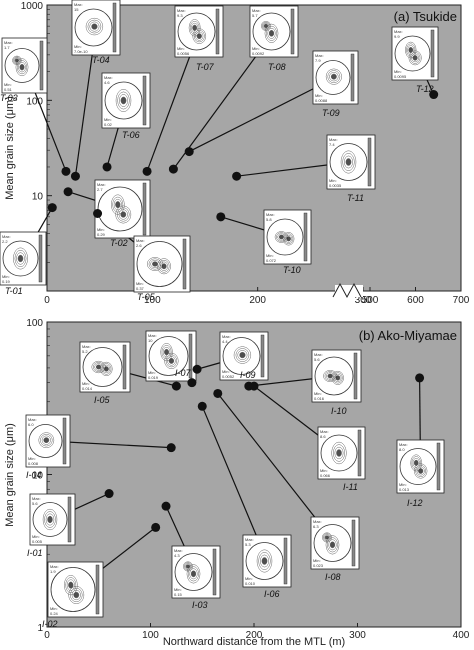 The height and width of the screenshot is (650, 474). I want to click on inset-max-value: 4.4, so click(225, 341).